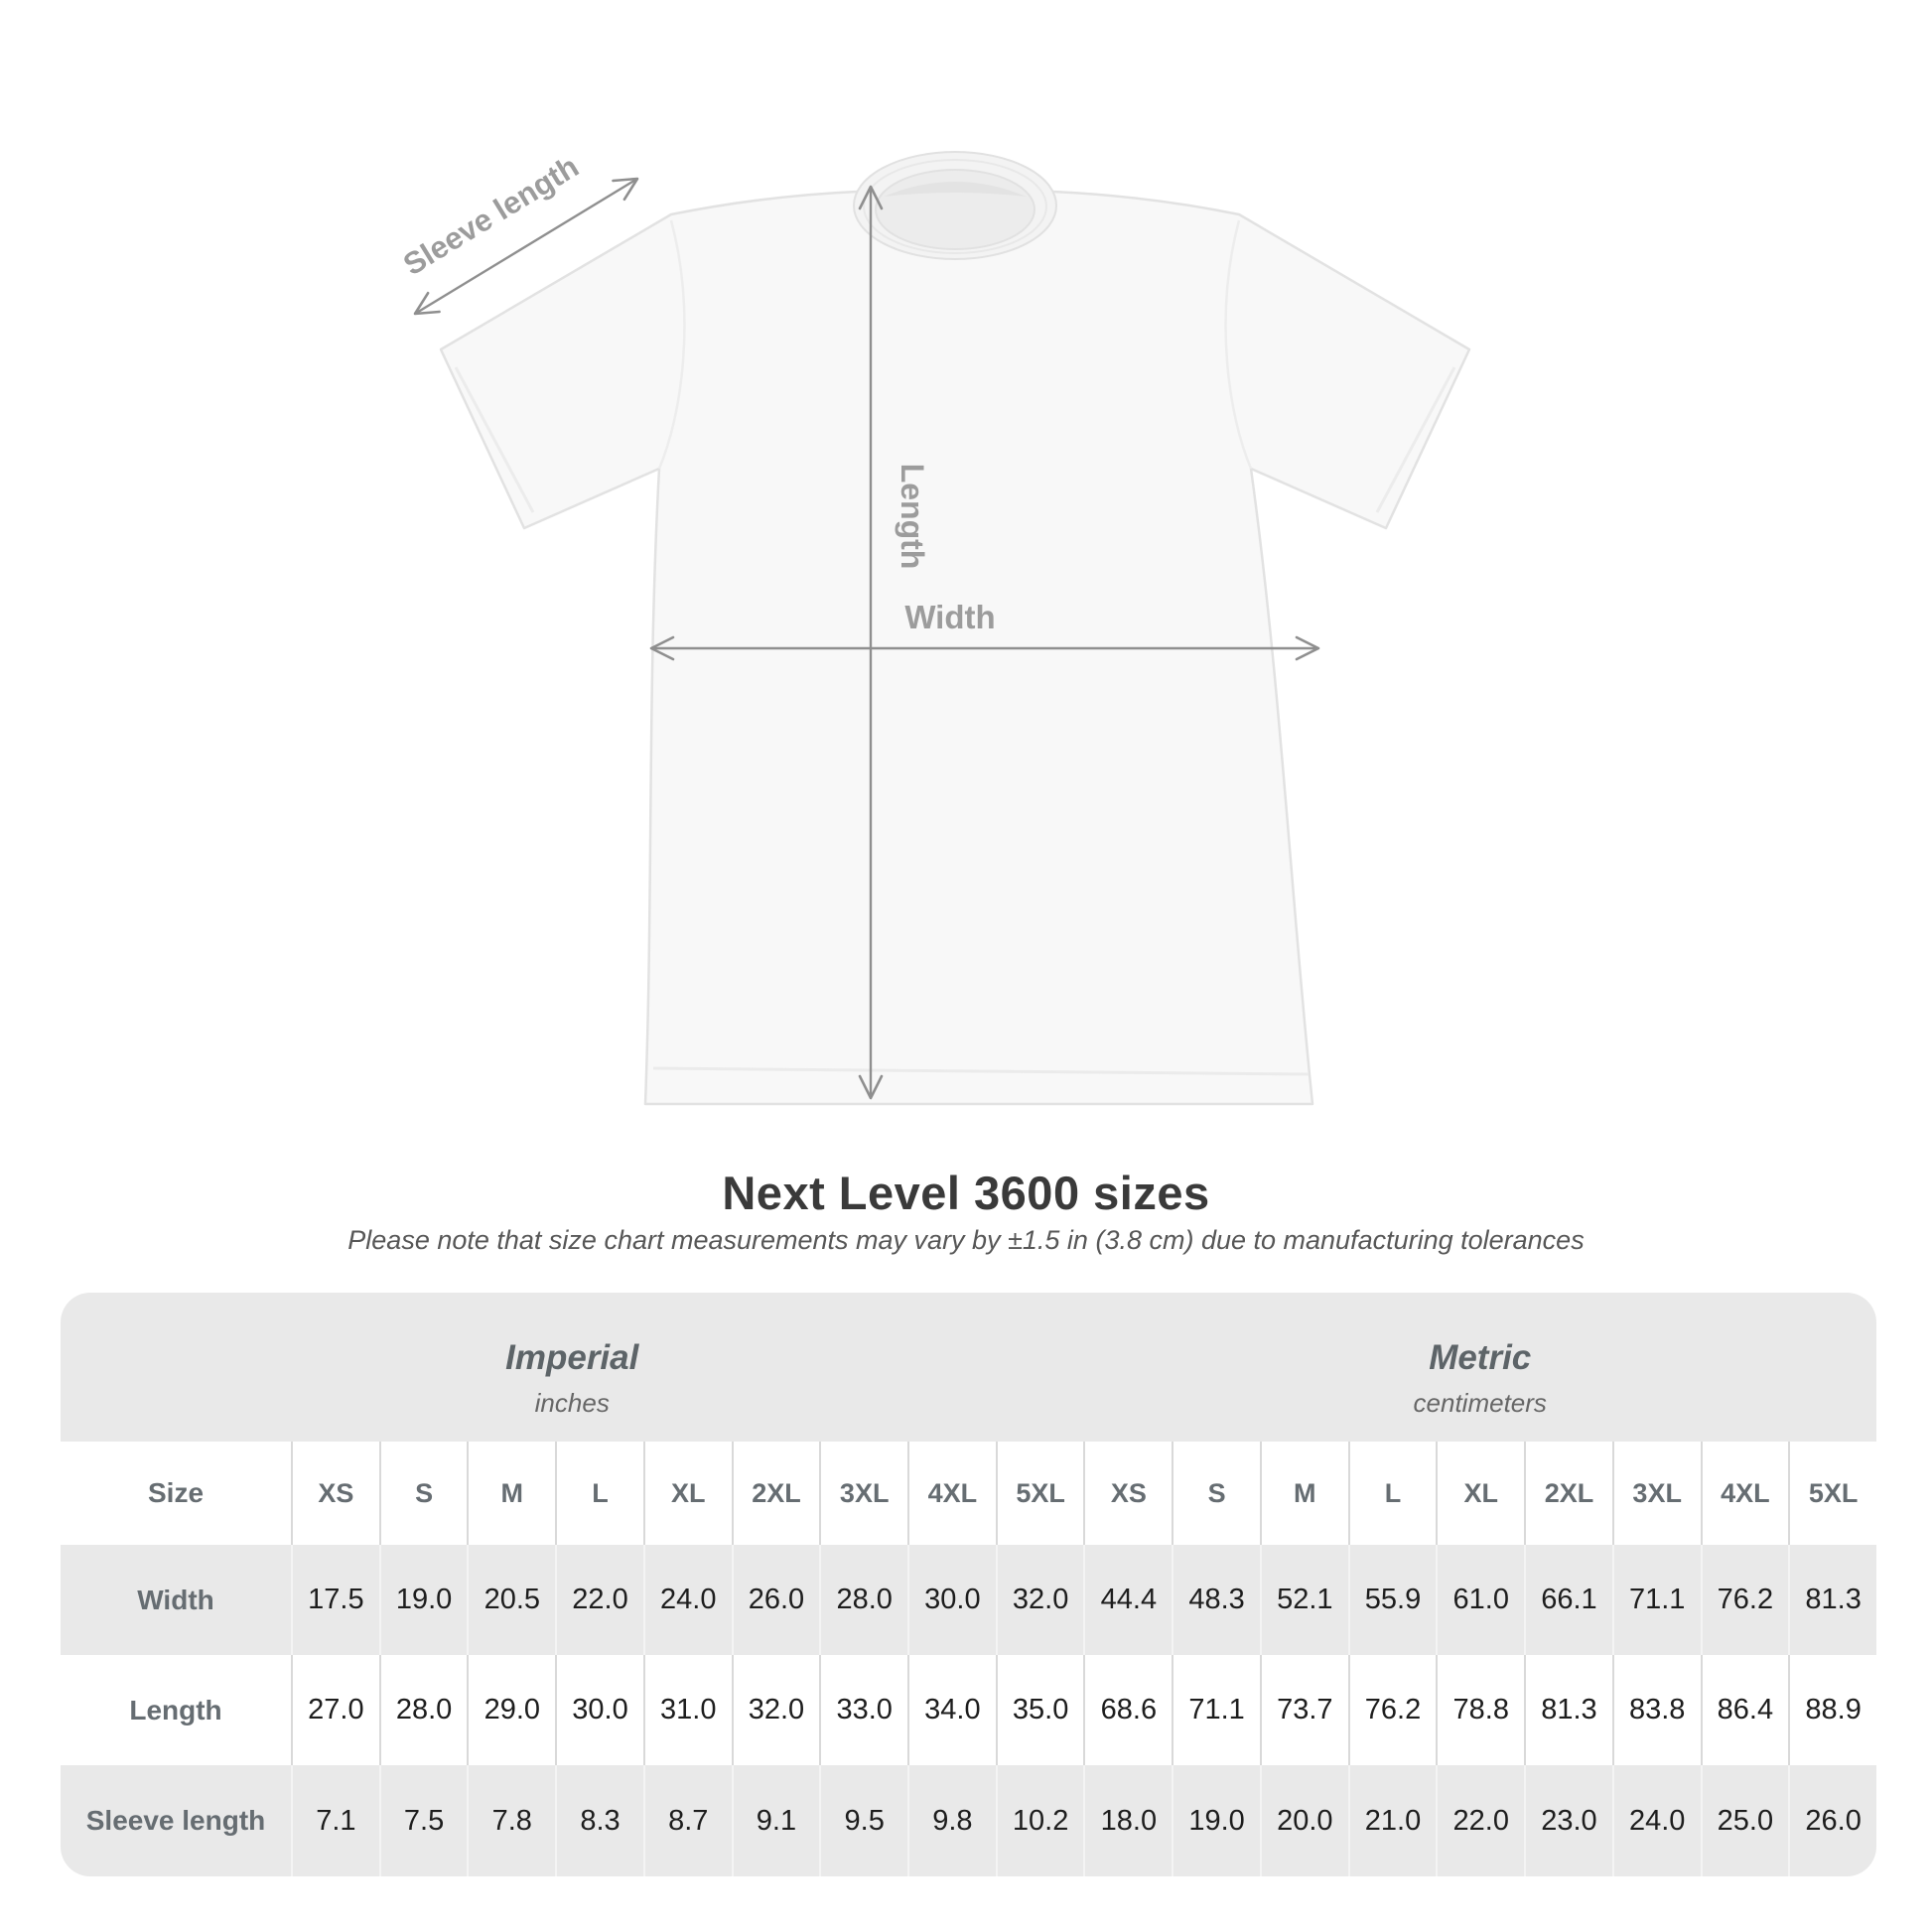 This screenshot has width=1932, height=1932. Describe the element at coordinates (1568, 1600) in the screenshot. I see `cell-value: 66.1` at that location.